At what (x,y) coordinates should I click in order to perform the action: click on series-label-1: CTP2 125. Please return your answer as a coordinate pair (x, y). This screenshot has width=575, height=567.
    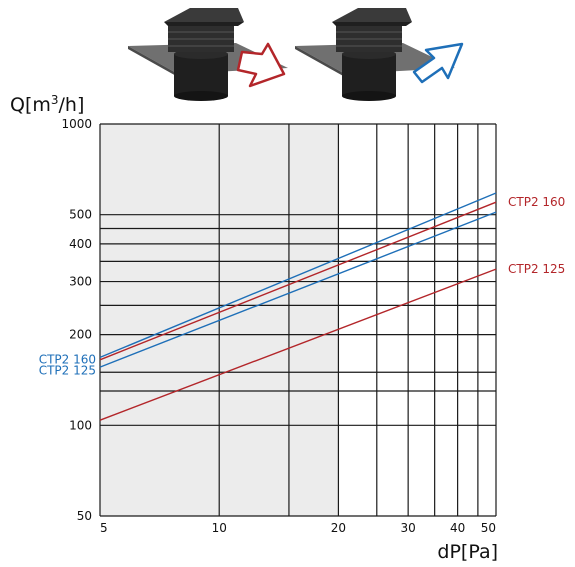
    Looking at the image, I should click on (536, 269).